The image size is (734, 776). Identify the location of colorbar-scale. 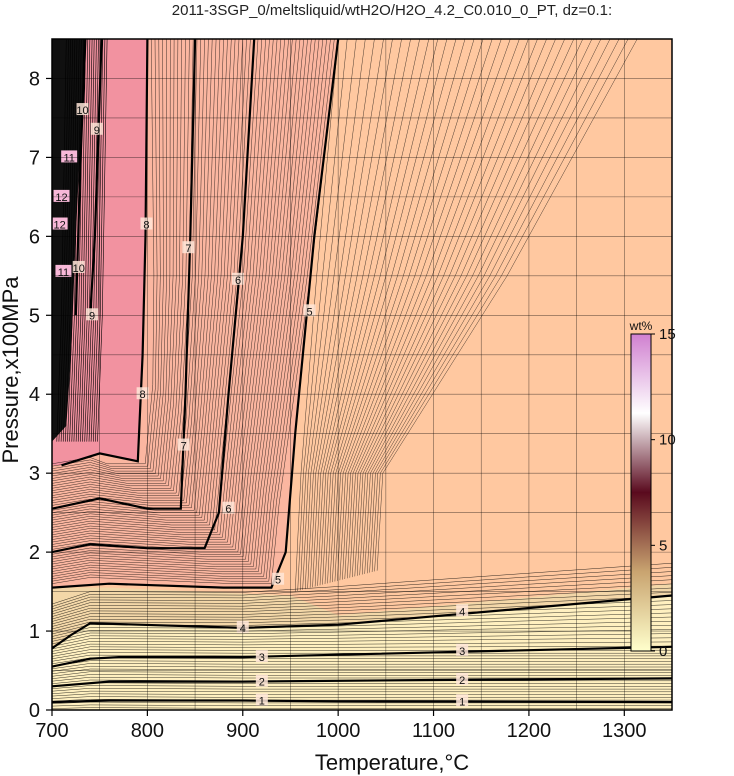
(641, 492).